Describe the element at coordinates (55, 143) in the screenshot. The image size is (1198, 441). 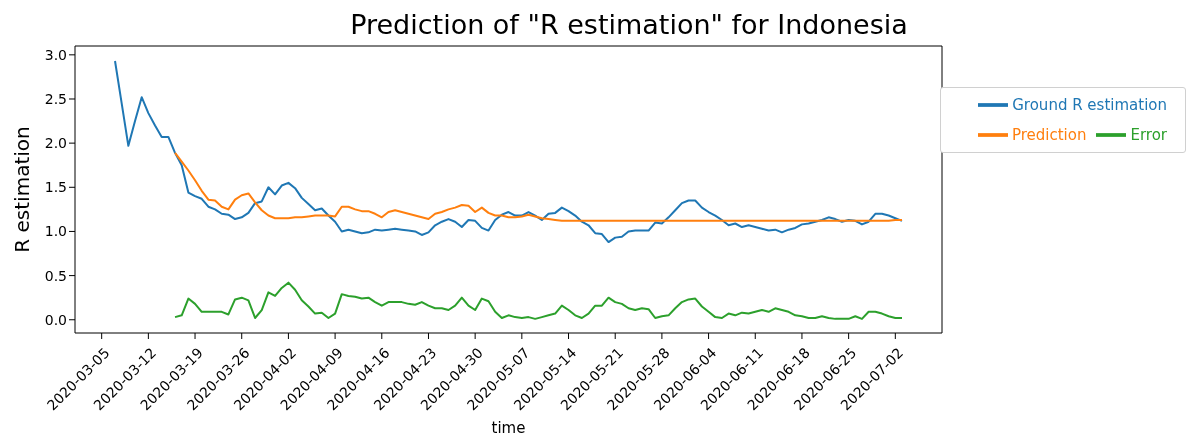
I see `y-tick-label: 2.0` at that location.